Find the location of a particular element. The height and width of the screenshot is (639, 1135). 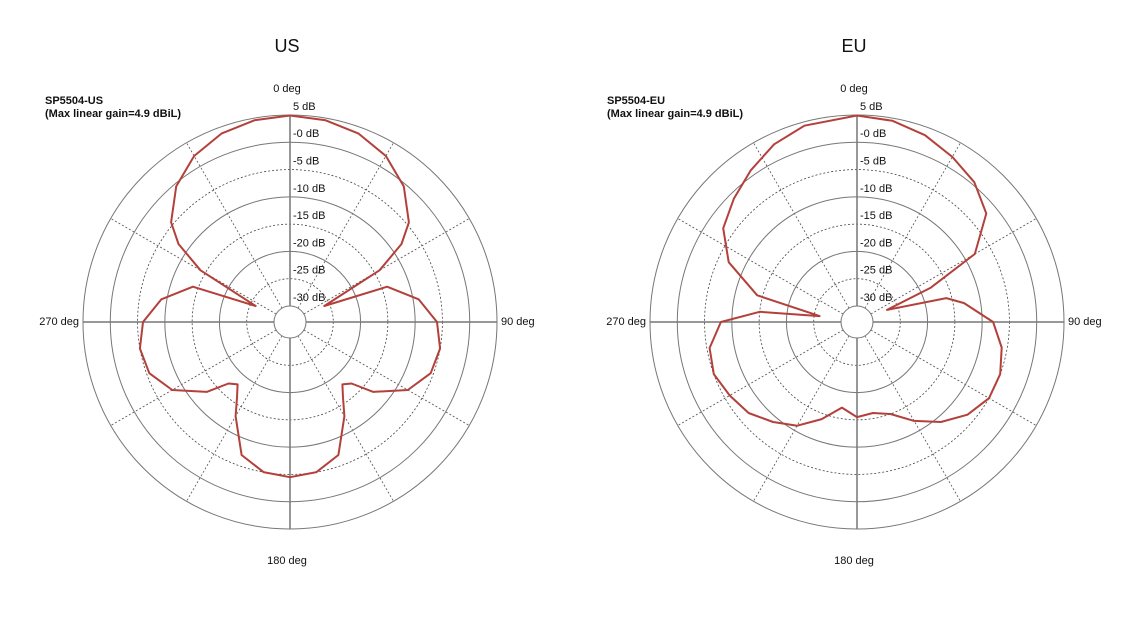

subtitle: SP5504-US is located at coordinates (74, 101).